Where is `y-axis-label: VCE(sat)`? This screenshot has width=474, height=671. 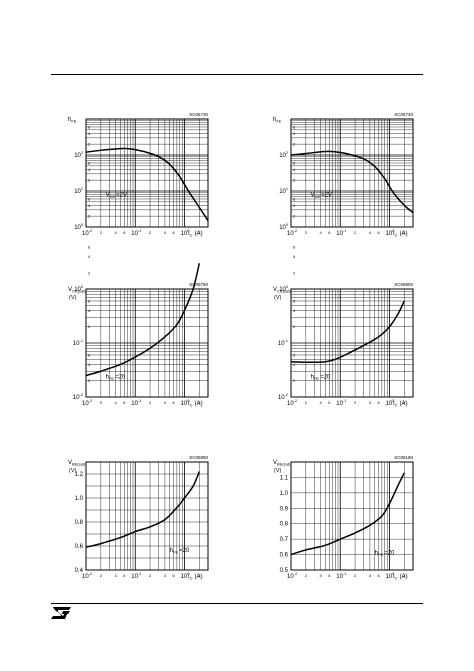 y-axis-label: VCE(sat) is located at coordinates (77, 290).